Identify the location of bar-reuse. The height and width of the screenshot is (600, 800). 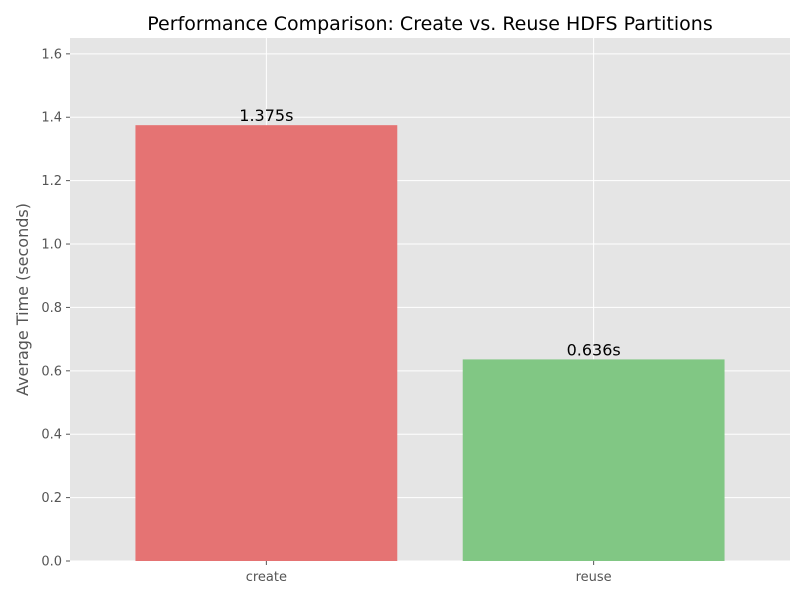
(593, 460).